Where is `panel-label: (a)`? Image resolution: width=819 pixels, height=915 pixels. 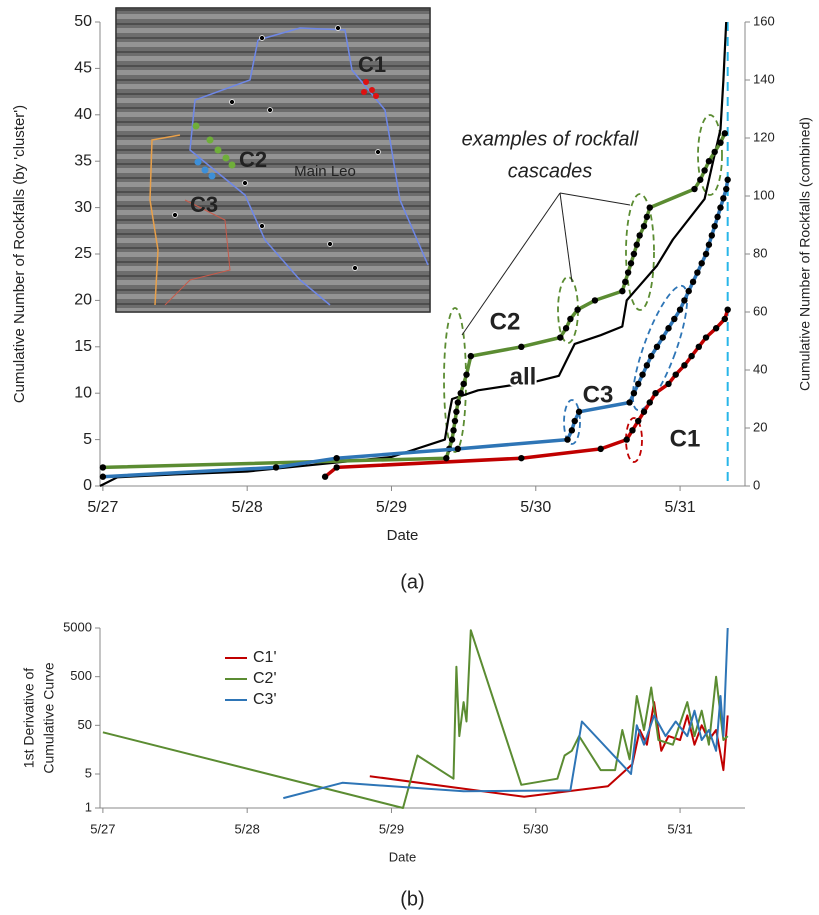
panel-label: (a) is located at coordinates (412, 582).